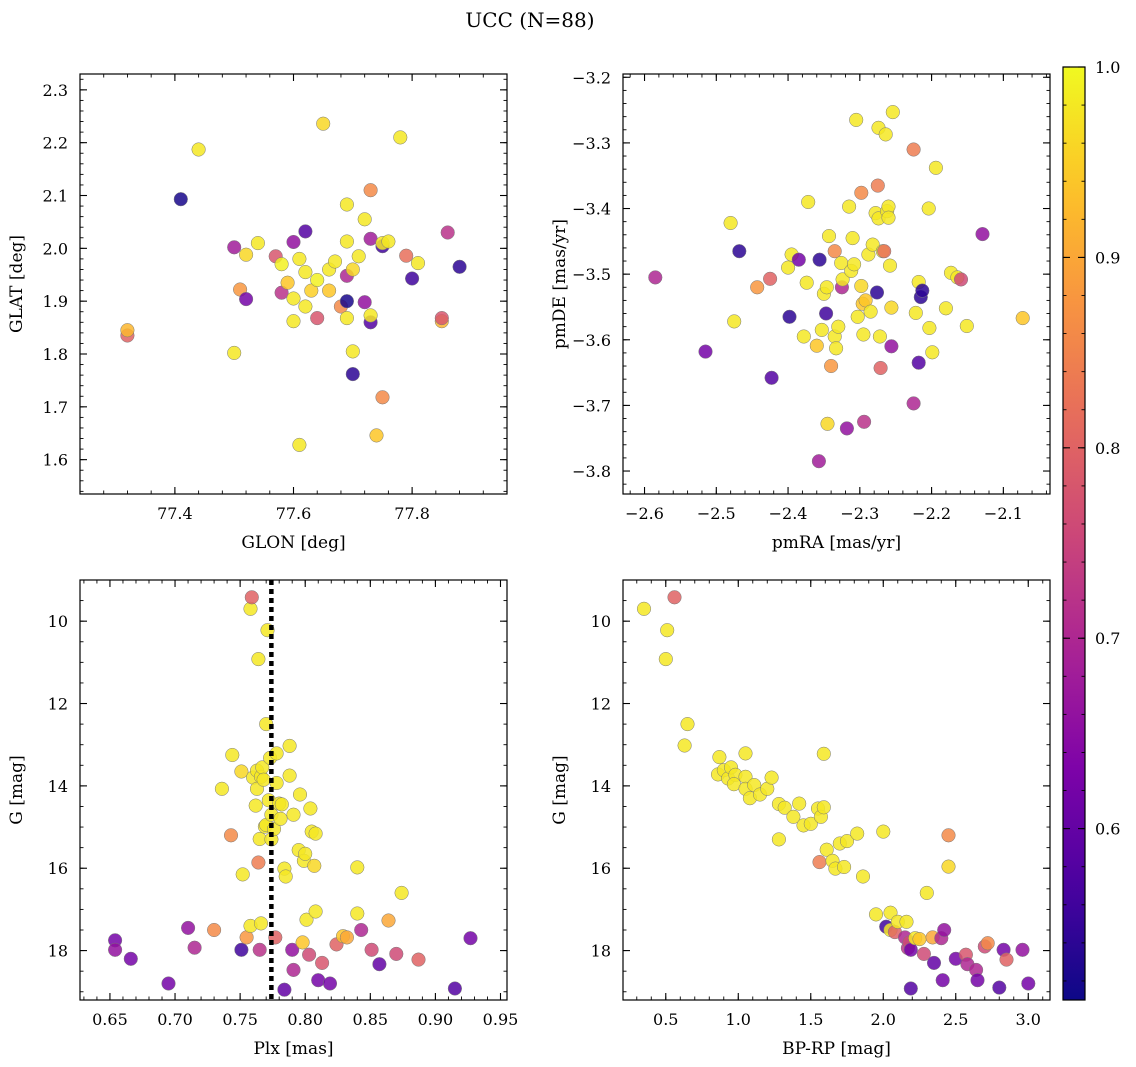 The height and width of the screenshot is (1067, 1136). I want to click on y-tick-label: 12, so click(601, 704).